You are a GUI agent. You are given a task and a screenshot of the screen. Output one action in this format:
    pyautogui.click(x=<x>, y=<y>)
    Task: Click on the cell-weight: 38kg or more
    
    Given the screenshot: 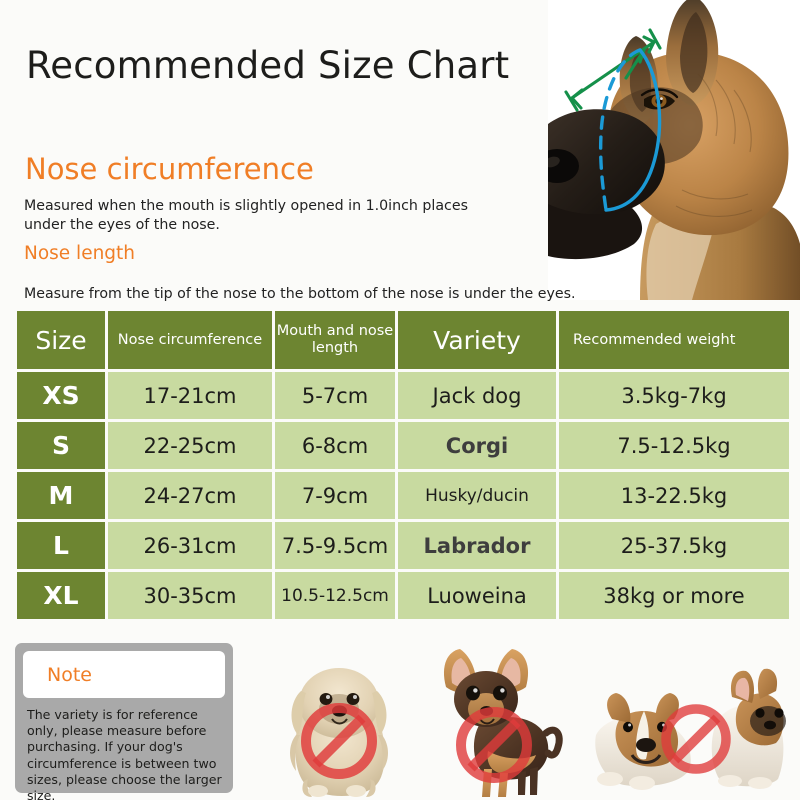 What is the action you would take?
    pyautogui.click(x=674, y=595)
    